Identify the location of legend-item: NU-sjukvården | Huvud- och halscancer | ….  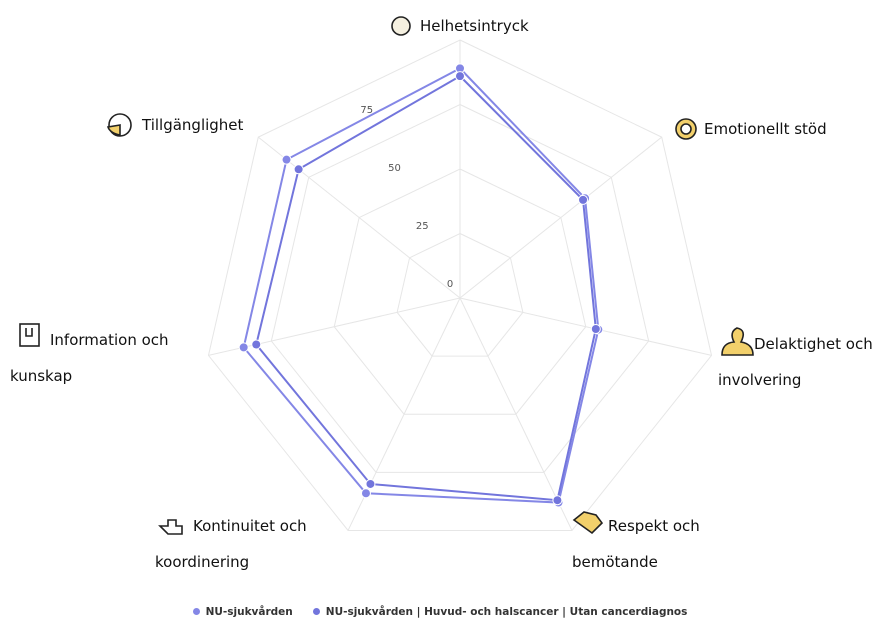
(500, 612).